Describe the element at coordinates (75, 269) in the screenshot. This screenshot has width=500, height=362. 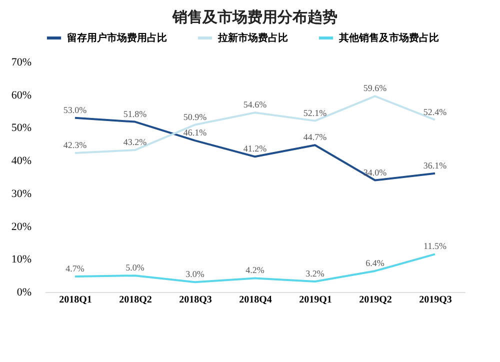
I see `data-label: 4.7%` at that location.